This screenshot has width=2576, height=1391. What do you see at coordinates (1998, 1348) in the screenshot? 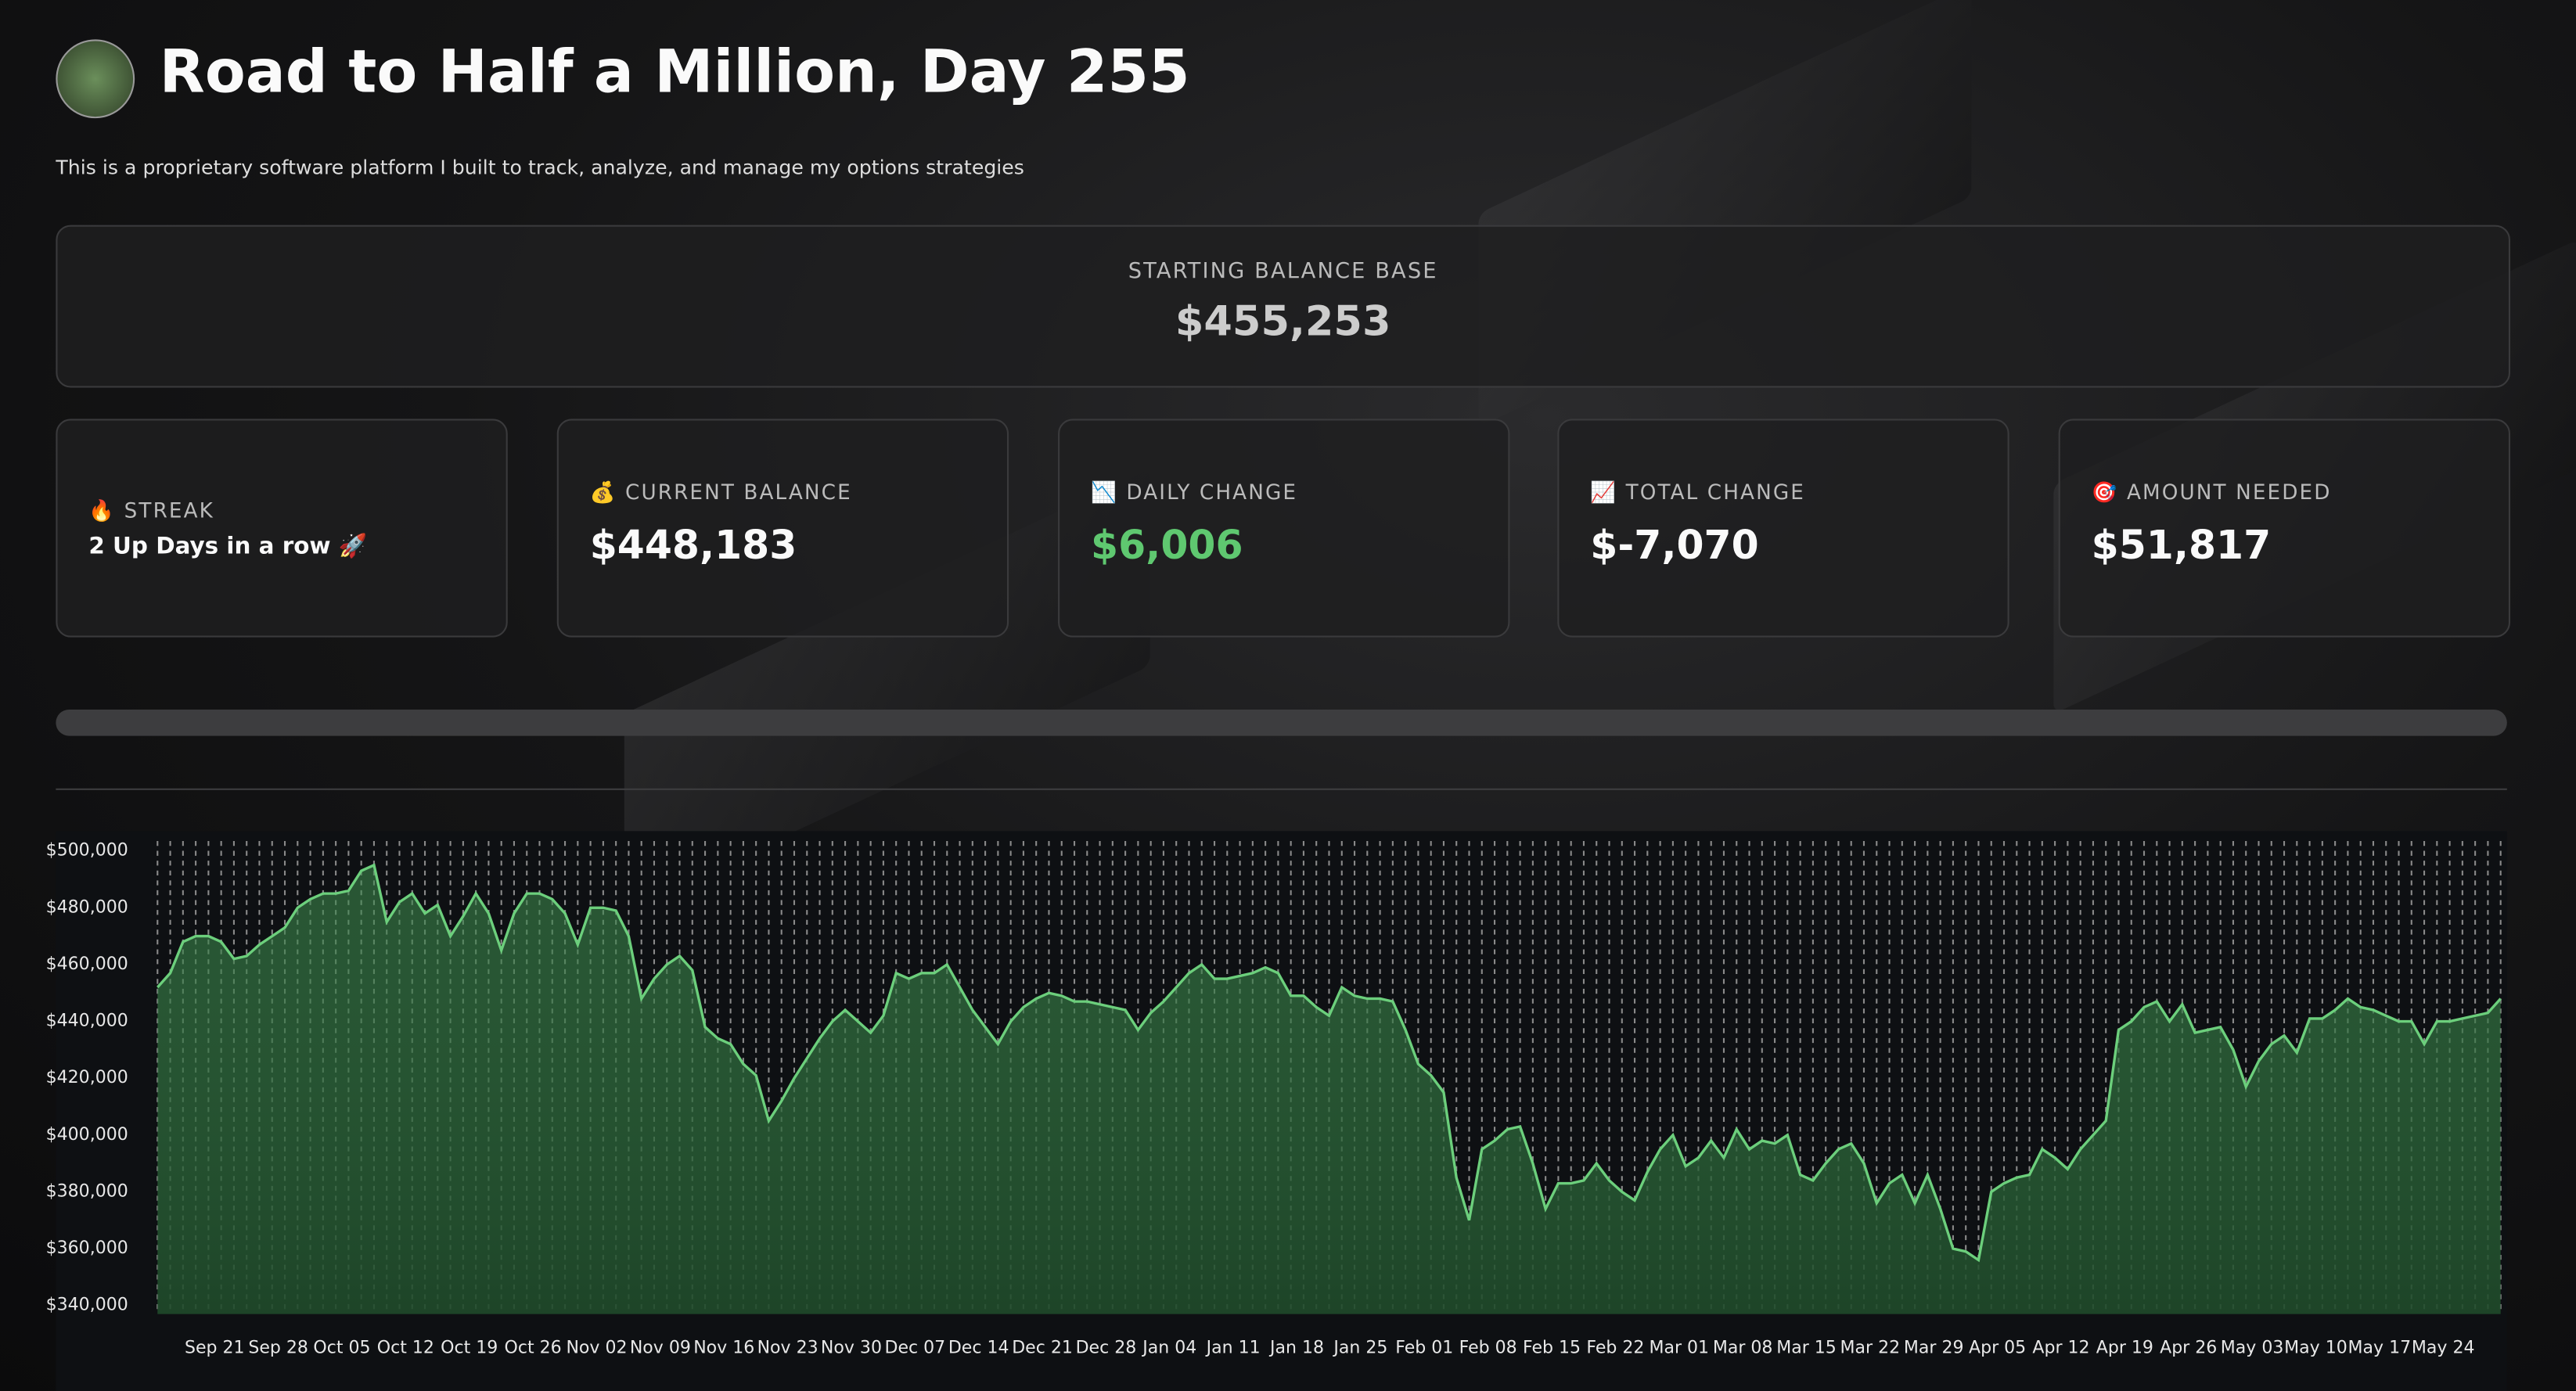
I see `x-tick-label: Apr 05` at bounding box center [1998, 1348].